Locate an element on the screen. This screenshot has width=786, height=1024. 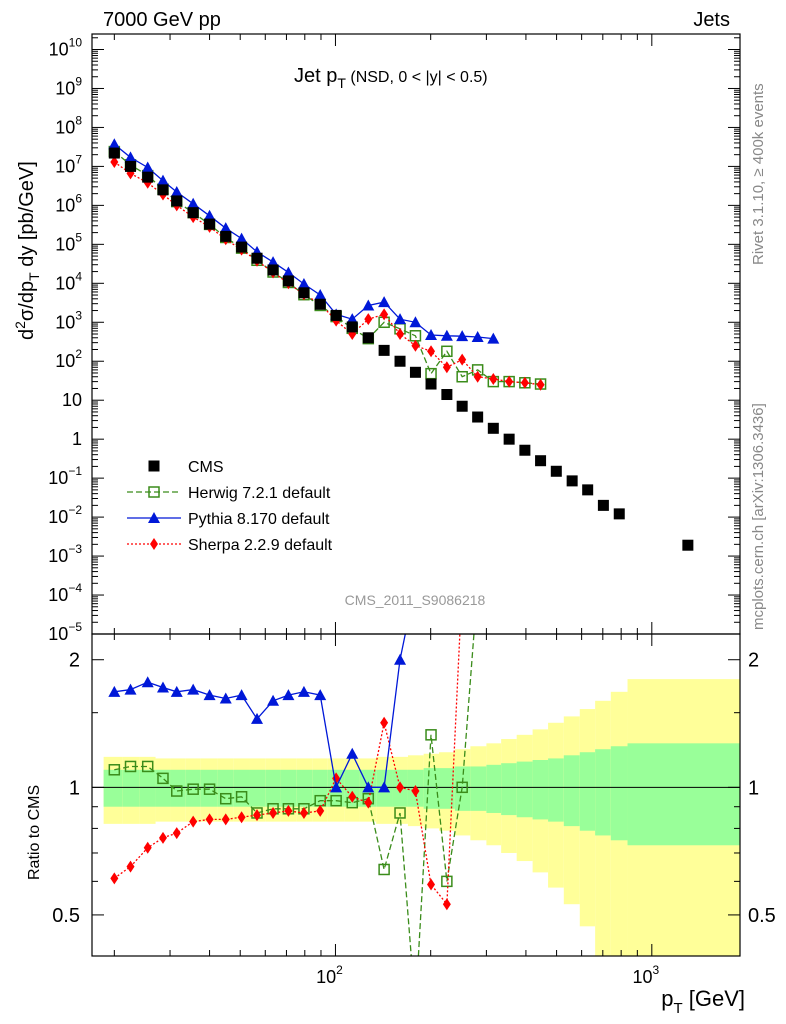
sherpa-line is located at coordinates (327, 273).